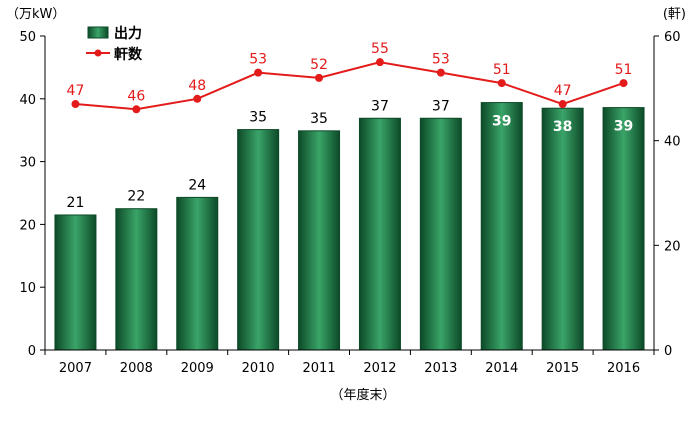  What do you see at coordinates (35, 14) in the screenshot?
I see `left-axis-unit: （万kW）` at bounding box center [35, 14].